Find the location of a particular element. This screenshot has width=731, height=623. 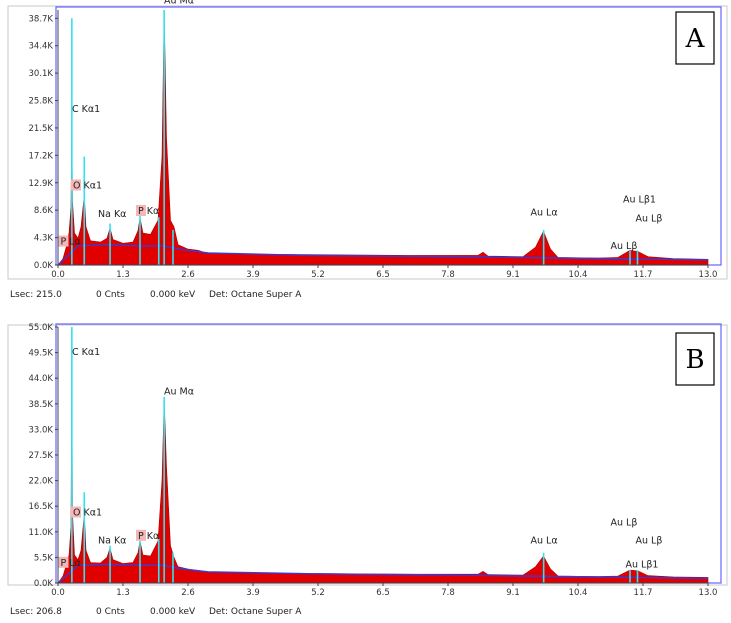

y-tick-label: 27.5K is located at coordinates (41, 456).